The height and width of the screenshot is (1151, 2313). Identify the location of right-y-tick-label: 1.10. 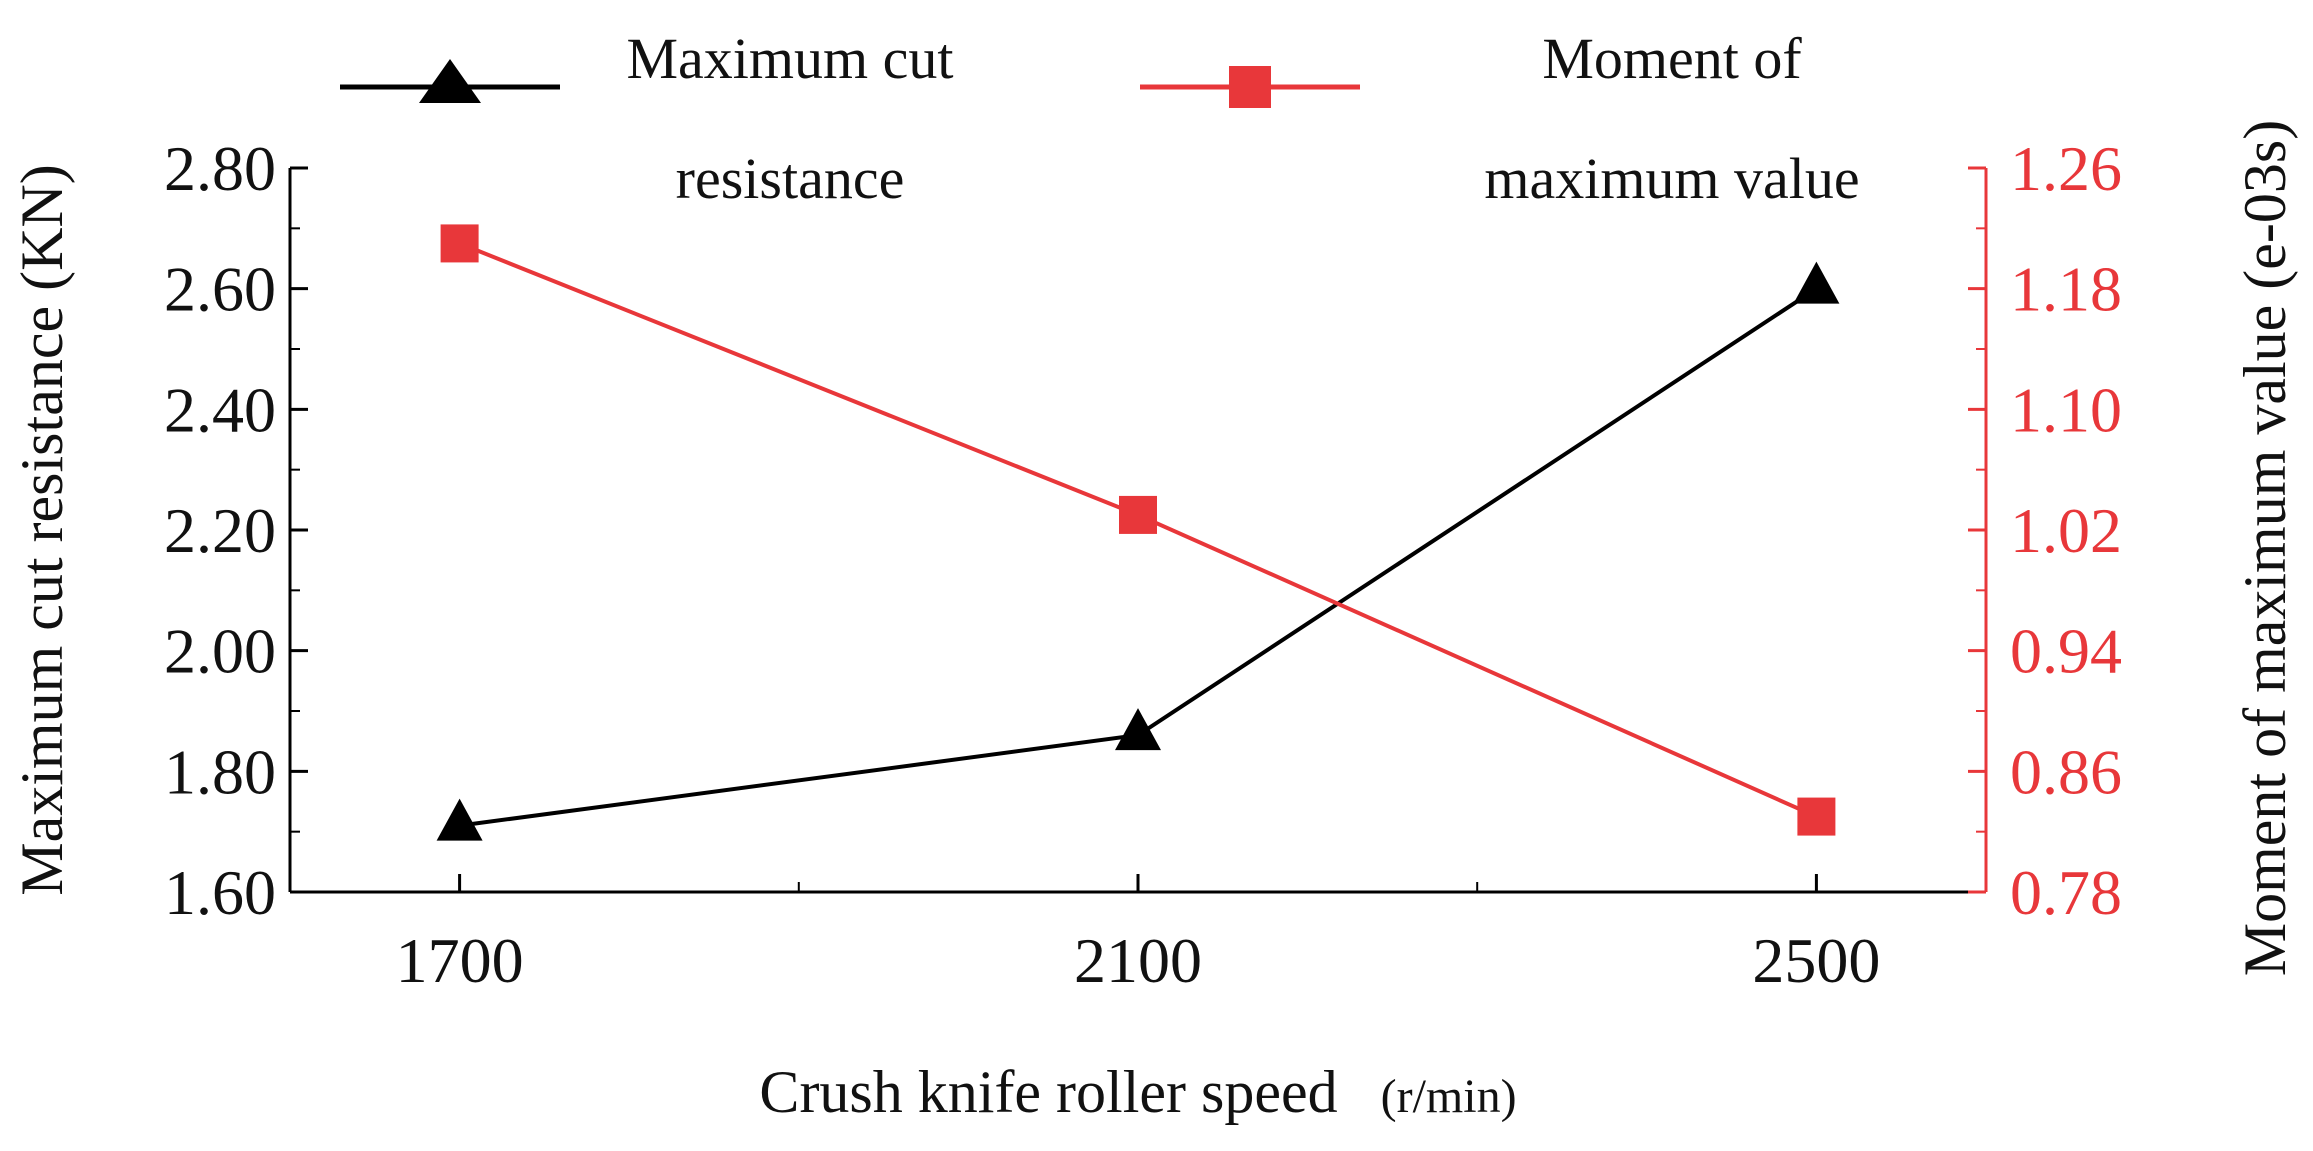
(2066, 409).